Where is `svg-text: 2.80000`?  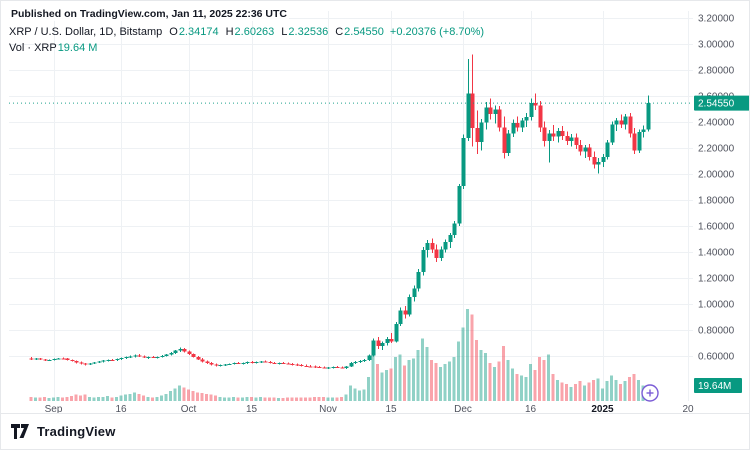
svg-text: 2.80000 is located at coordinates (716, 71).